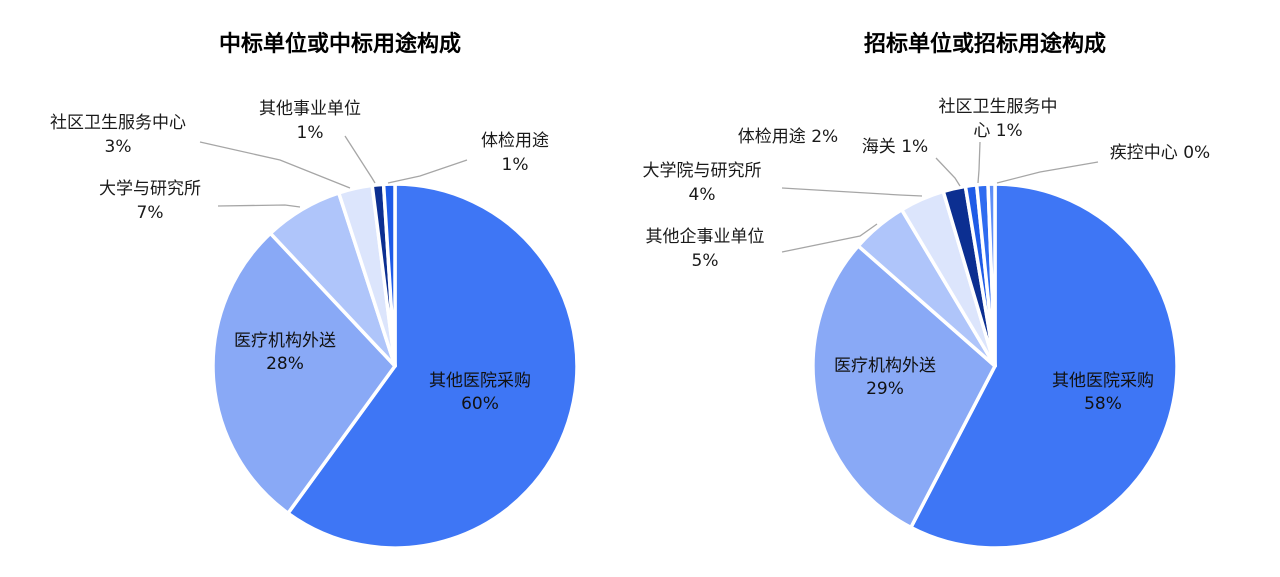 The width and height of the screenshot is (1280, 577). Describe the element at coordinates (705, 261) in the screenshot. I see `slice-value-label: 5%` at that location.